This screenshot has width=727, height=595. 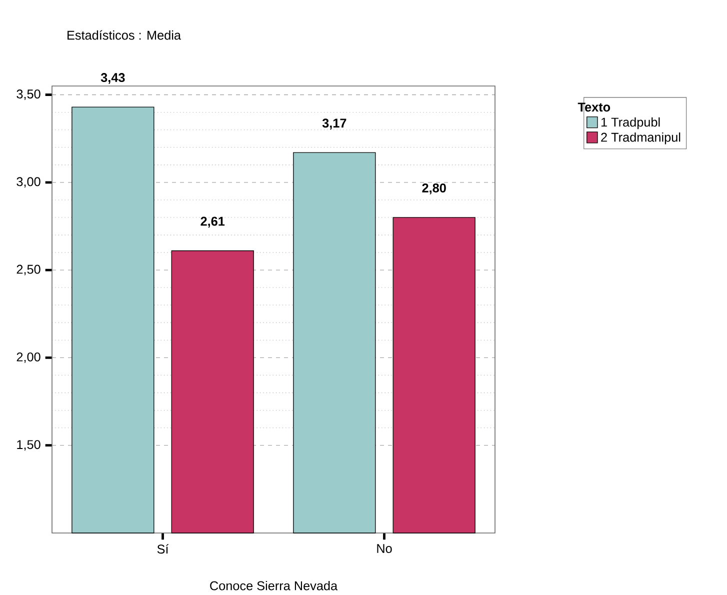 I want to click on legend-title: Texto, so click(x=594, y=107).